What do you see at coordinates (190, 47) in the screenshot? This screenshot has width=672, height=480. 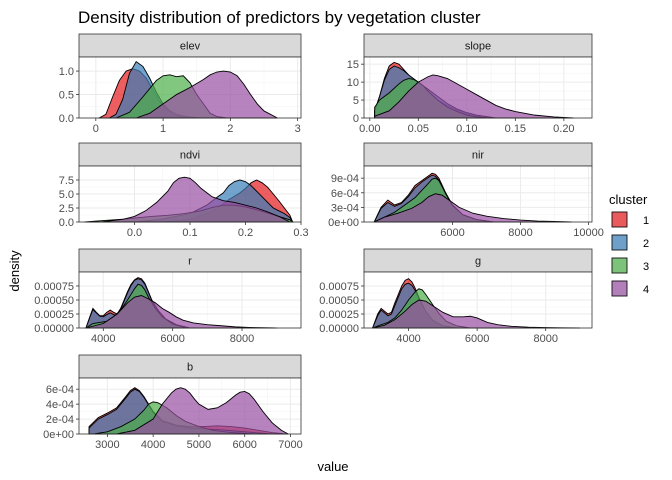 I see `facet-strip-label: elev` at bounding box center [190, 47].